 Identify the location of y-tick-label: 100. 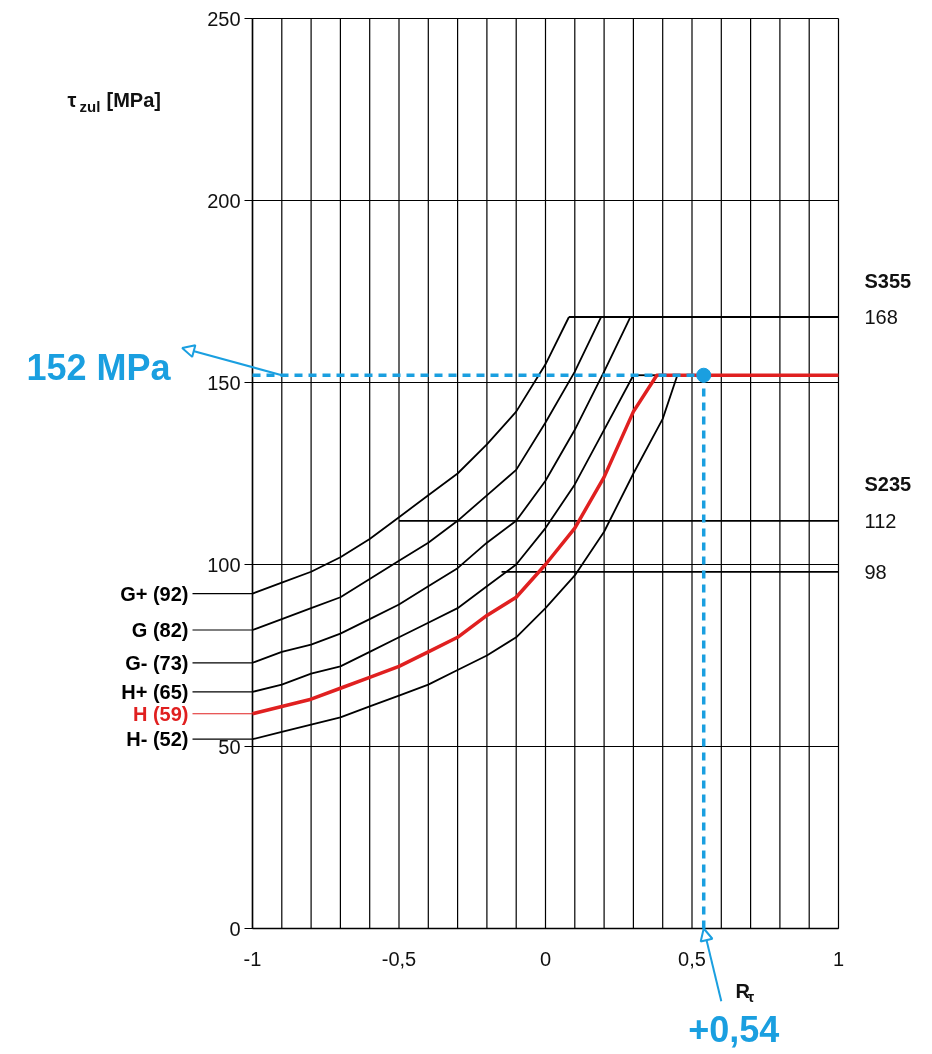
(224, 564).